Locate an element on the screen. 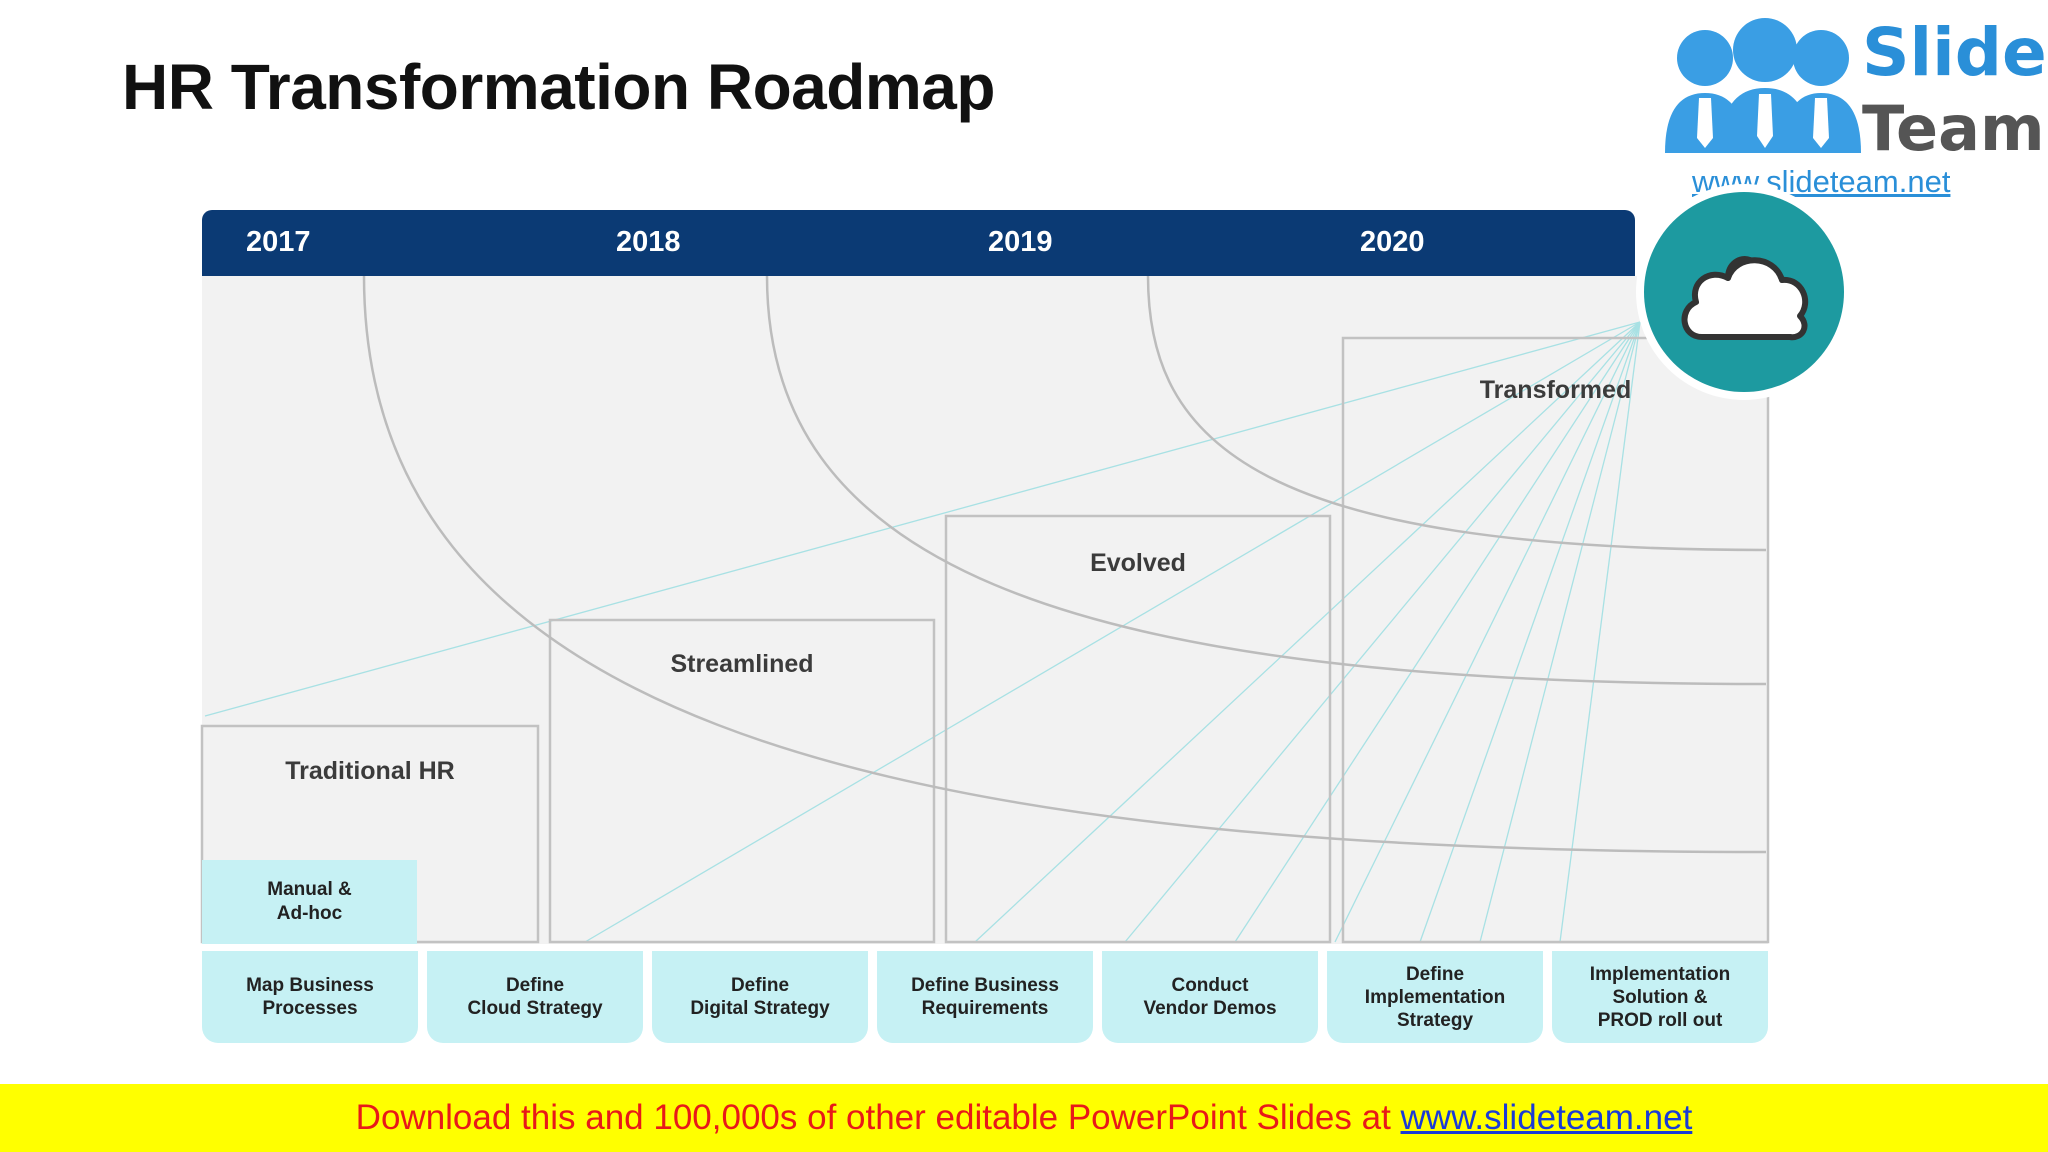 The image size is (2048, 1152). step-label-6: Define Implementation Strategy is located at coordinates (1435, 997).